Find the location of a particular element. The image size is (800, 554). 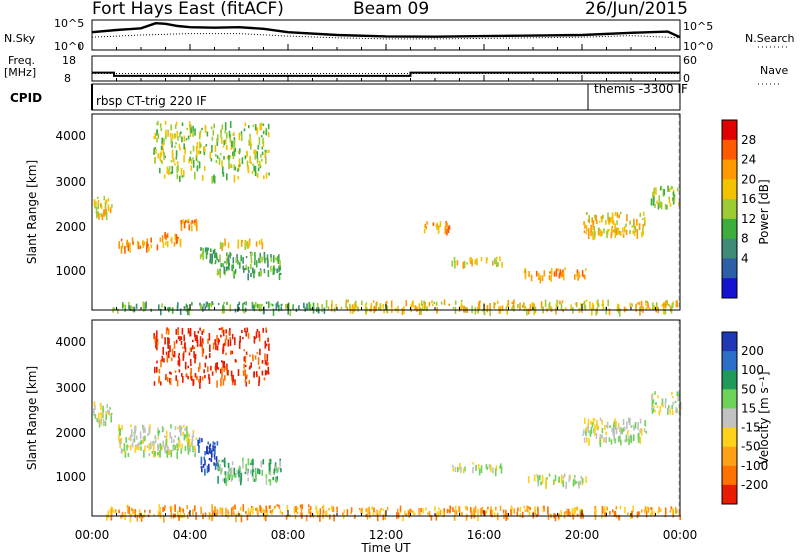

velocity-colorbar-tick: -100 is located at coordinates (754, 466).